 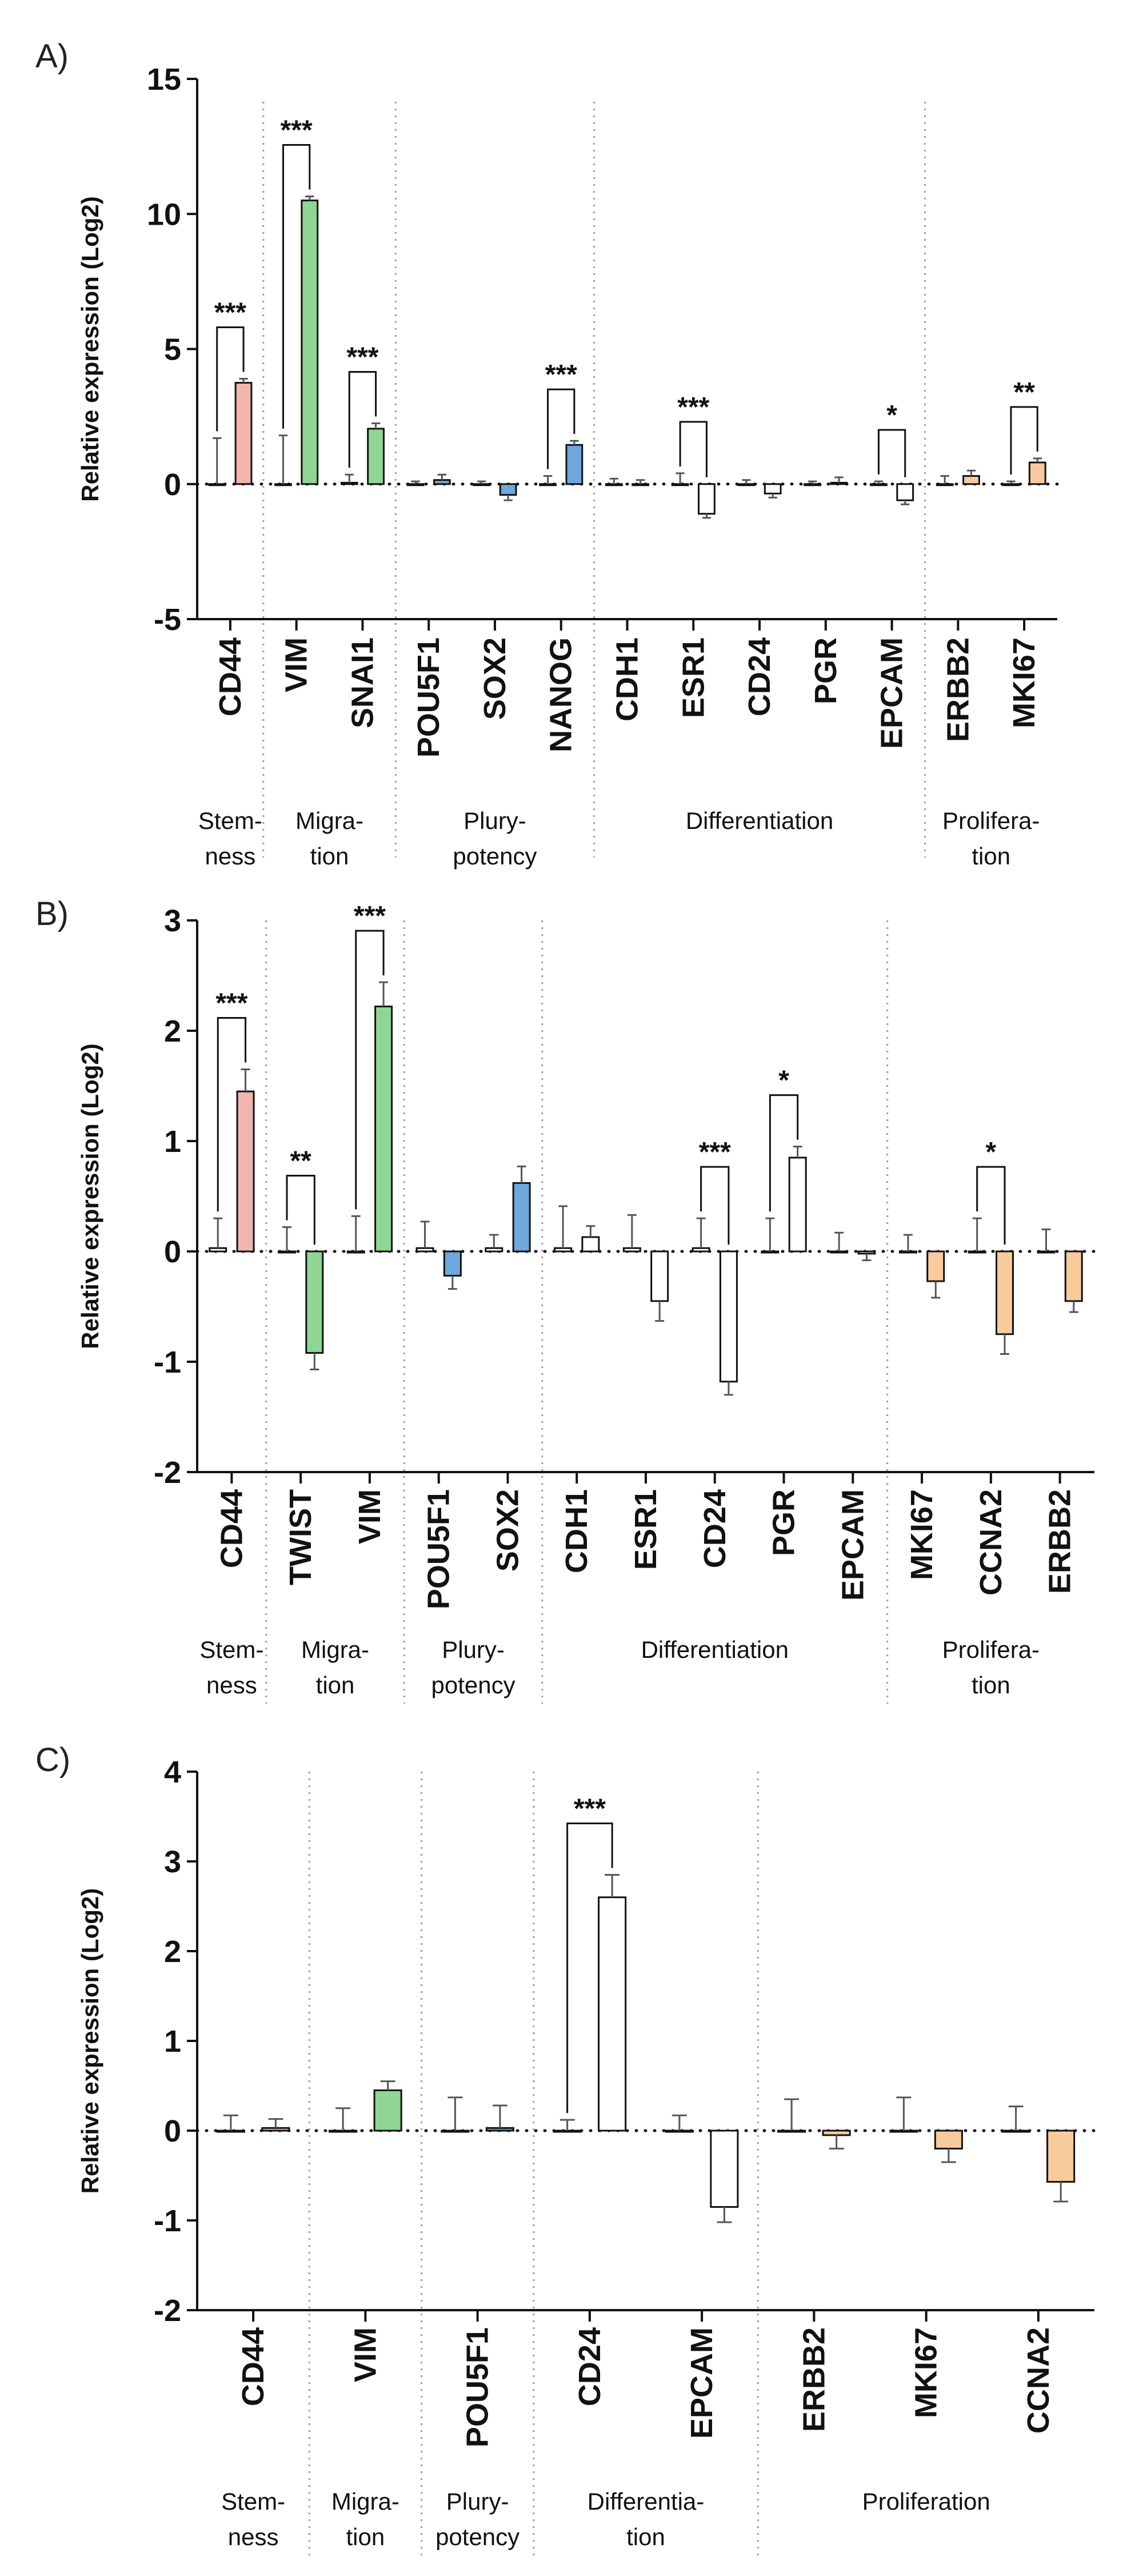 I want to click on panel-label-a: A), so click(x=52, y=57).